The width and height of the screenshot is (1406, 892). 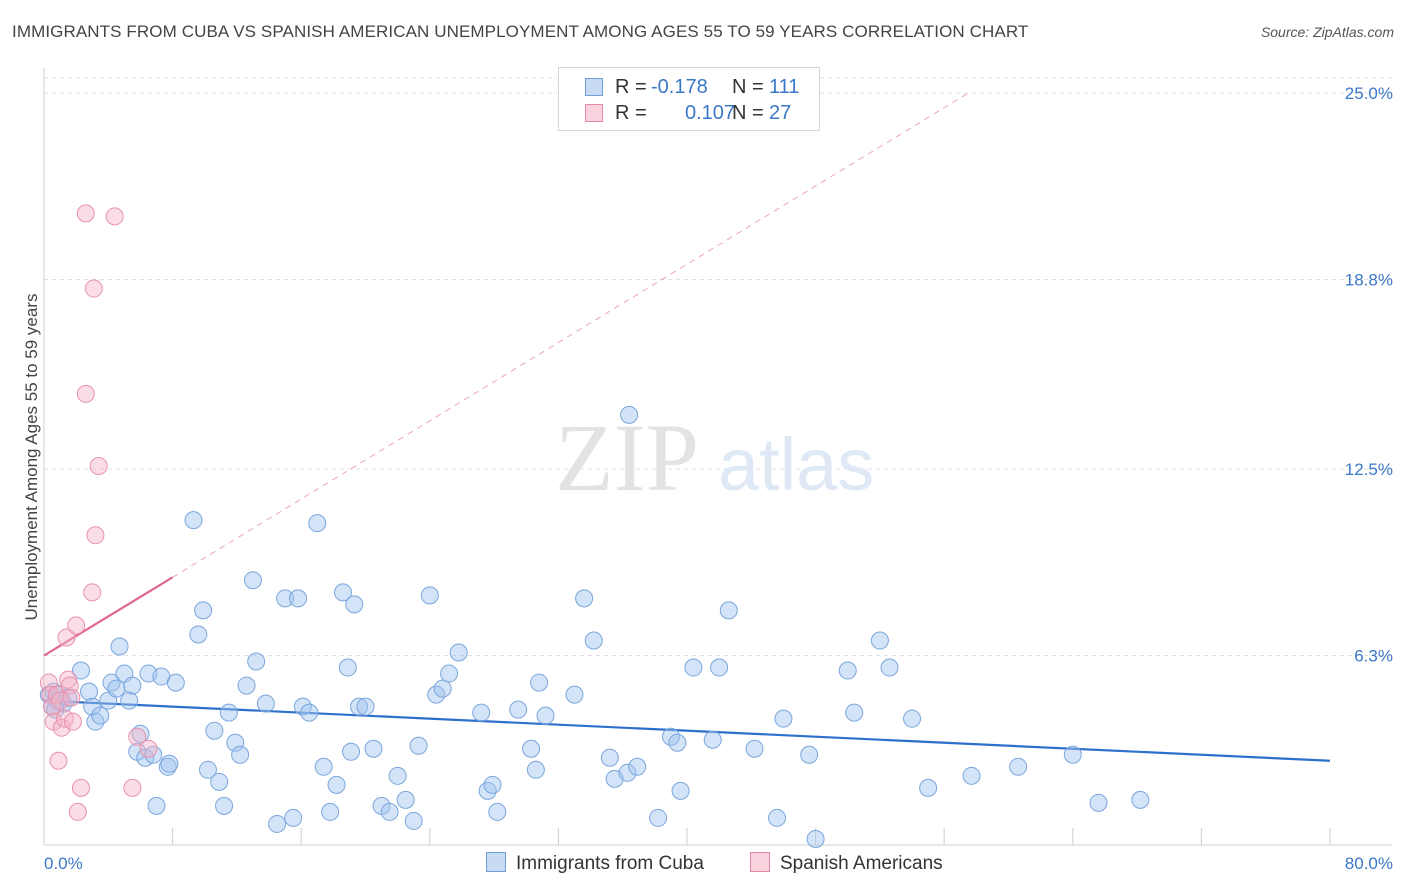 I want to click on legend-r-value: -0.178, so click(x=679, y=87).